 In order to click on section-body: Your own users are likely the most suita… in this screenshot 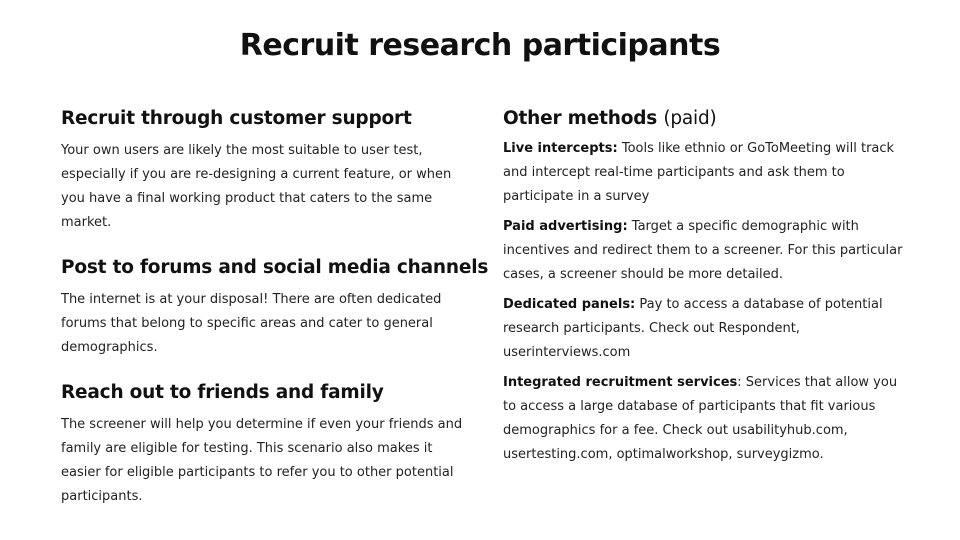, I will do `click(256, 186)`.